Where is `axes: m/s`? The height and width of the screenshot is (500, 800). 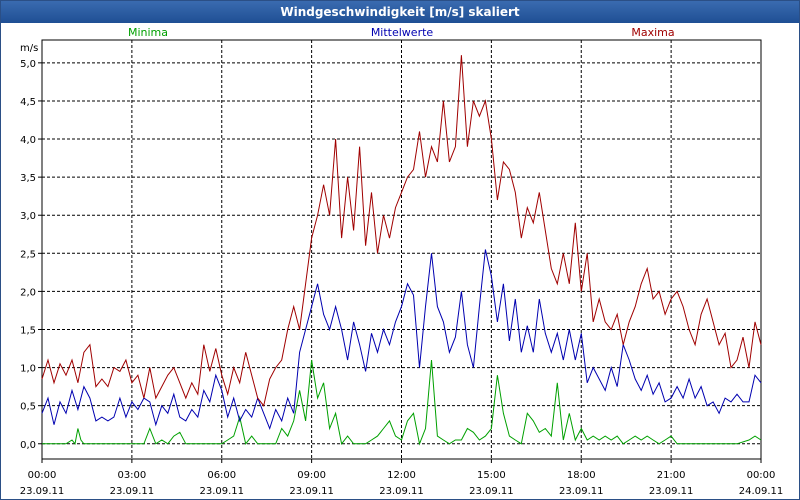 axes: m/s is located at coordinates (29, 48).